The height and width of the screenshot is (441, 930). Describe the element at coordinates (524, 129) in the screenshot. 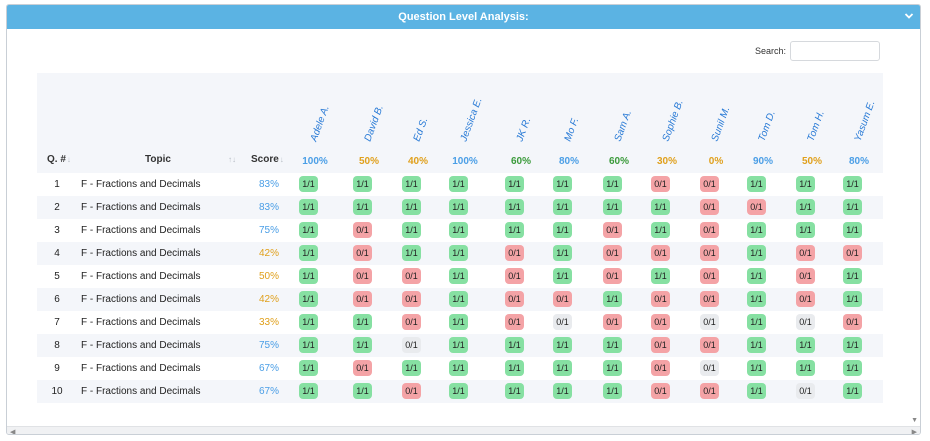

I see `student-name: JK R.` at that location.